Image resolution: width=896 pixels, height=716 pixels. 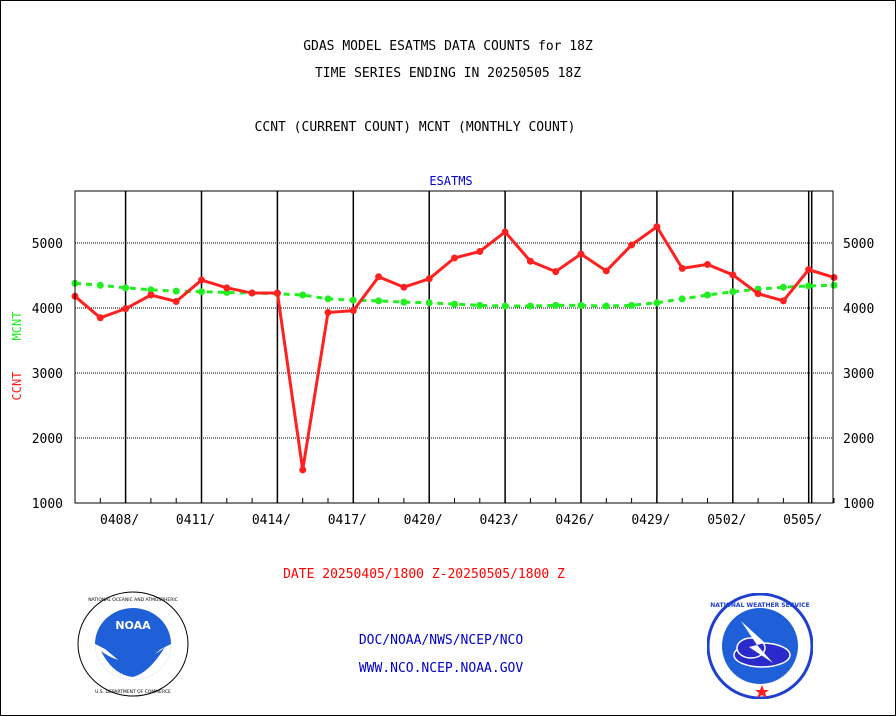 I want to click on x-tick-label: 0420/, so click(x=423, y=520).